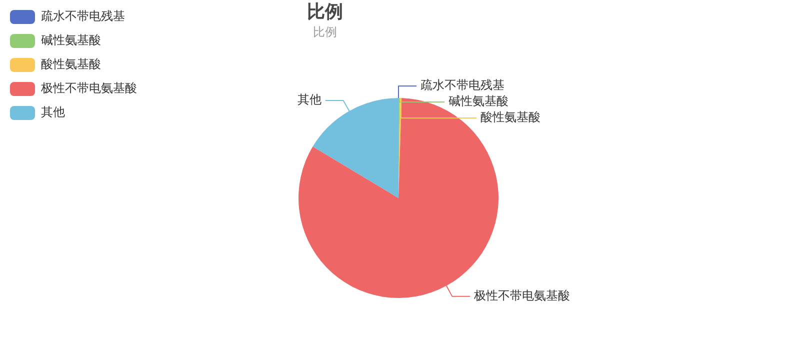 Image resolution: width=800 pixels, height=360 pixels. I want to click on legend-label: 极性不带电氨基酸, so click(88, 88).